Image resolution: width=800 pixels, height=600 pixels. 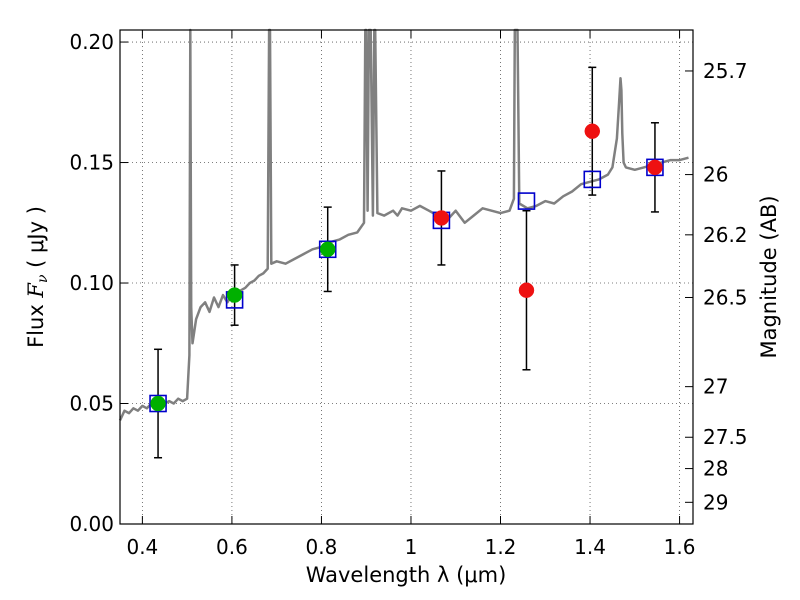 I want to click on mag-tick-label: 29, so click(x=715, y=502).